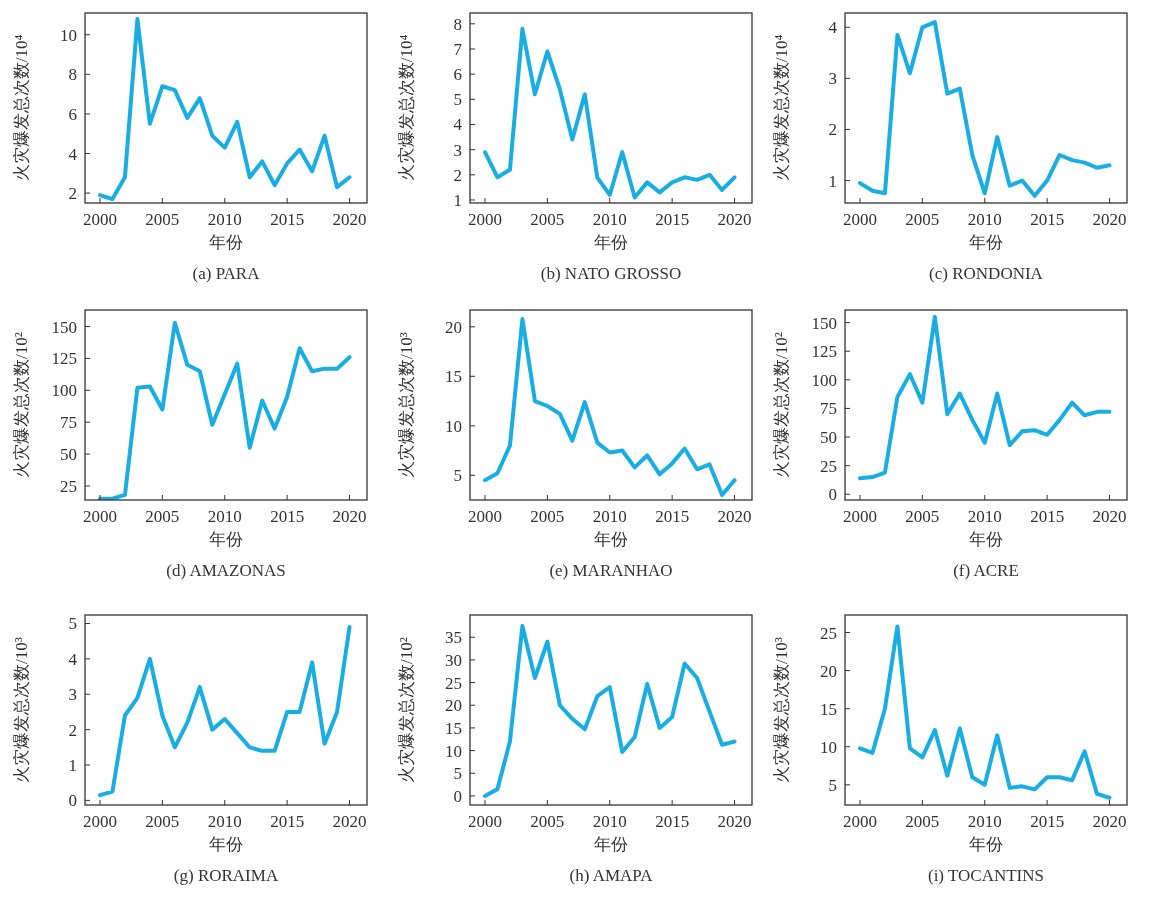  What do you see at coordinates (226, 570) in the screenshot?
I see `text: (d) AMAZONAS` at bounding box center [226, 570].